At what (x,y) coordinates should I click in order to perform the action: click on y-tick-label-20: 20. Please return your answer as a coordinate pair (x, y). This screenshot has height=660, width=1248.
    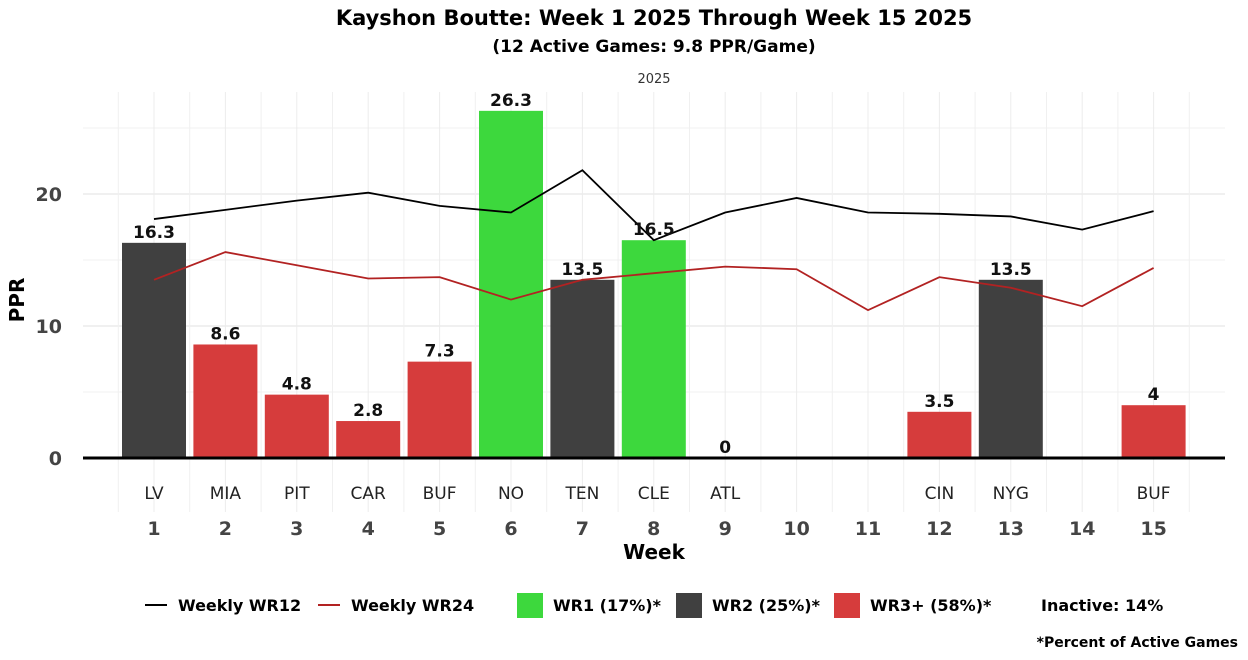
    Looking at the image, I should click on (49, 195).